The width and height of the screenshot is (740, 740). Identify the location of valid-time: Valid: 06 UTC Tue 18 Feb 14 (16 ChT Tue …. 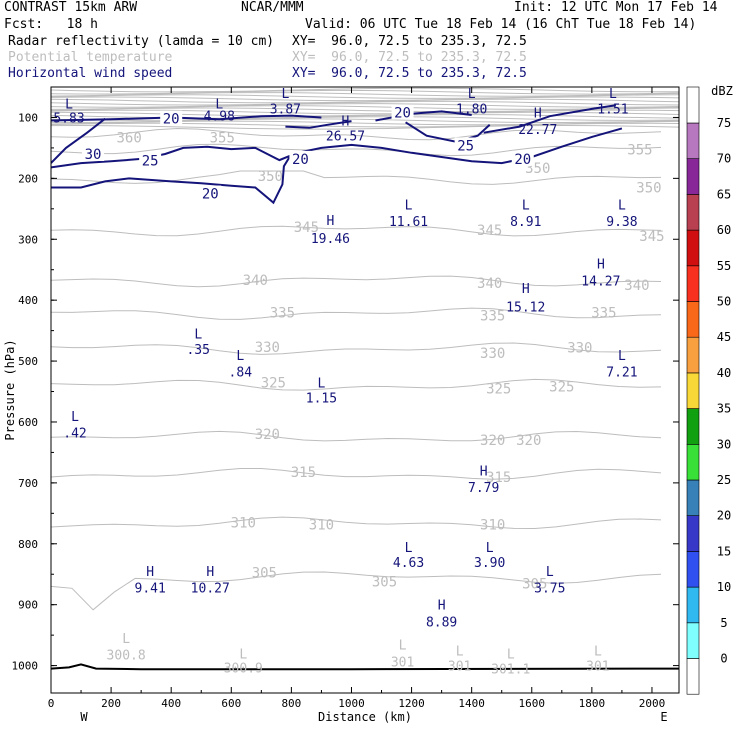
(501, 24).